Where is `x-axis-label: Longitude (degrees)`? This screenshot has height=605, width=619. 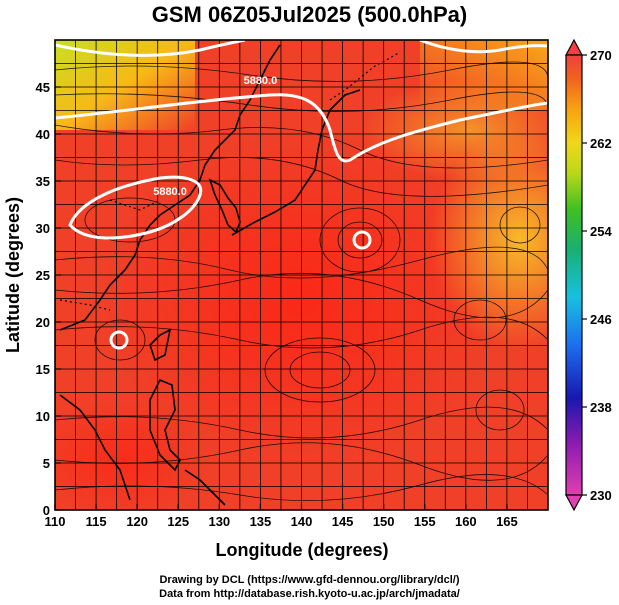 x-axis-label: Longitude (degrees) is located at coordinates (301, 550).